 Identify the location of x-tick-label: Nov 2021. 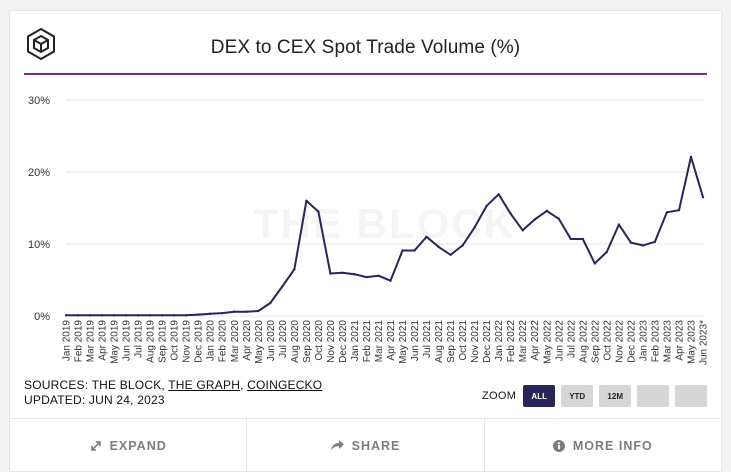
(475, 341).